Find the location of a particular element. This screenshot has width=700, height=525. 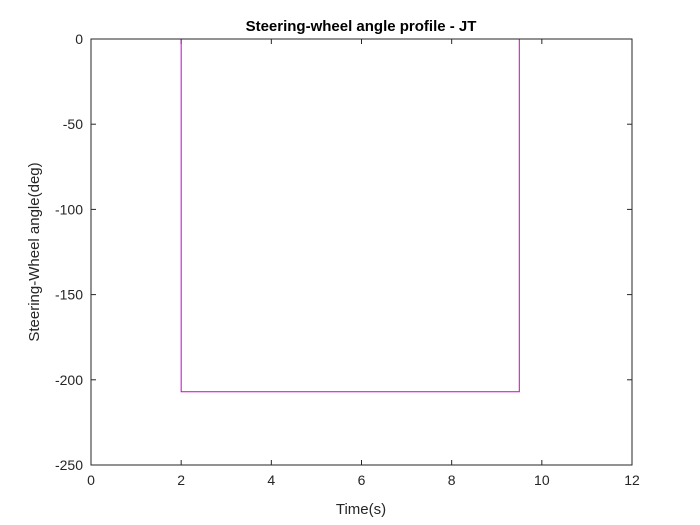

y-tick-label: 0 is located at coordinates (79, 39).